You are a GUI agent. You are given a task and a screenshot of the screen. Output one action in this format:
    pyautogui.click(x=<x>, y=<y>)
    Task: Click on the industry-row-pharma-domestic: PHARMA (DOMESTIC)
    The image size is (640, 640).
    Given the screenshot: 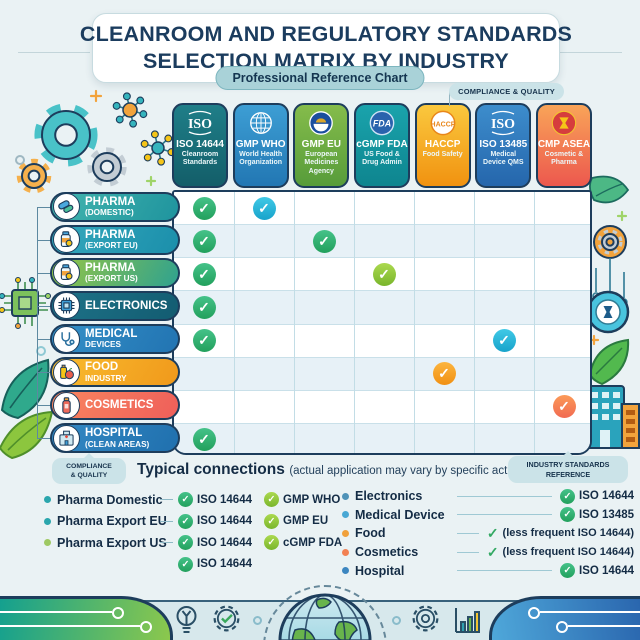 What is the action you would take?
    pyautogui.click(x=115, y=206)
    